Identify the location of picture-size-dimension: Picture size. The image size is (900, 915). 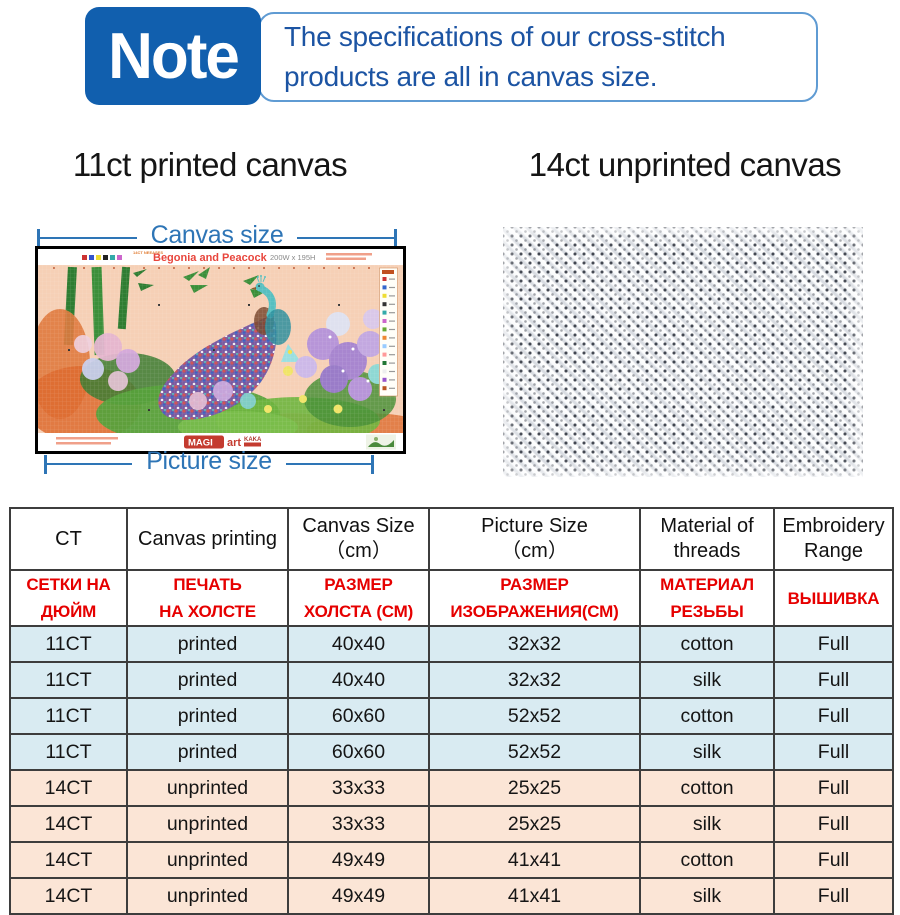
(209, 461).